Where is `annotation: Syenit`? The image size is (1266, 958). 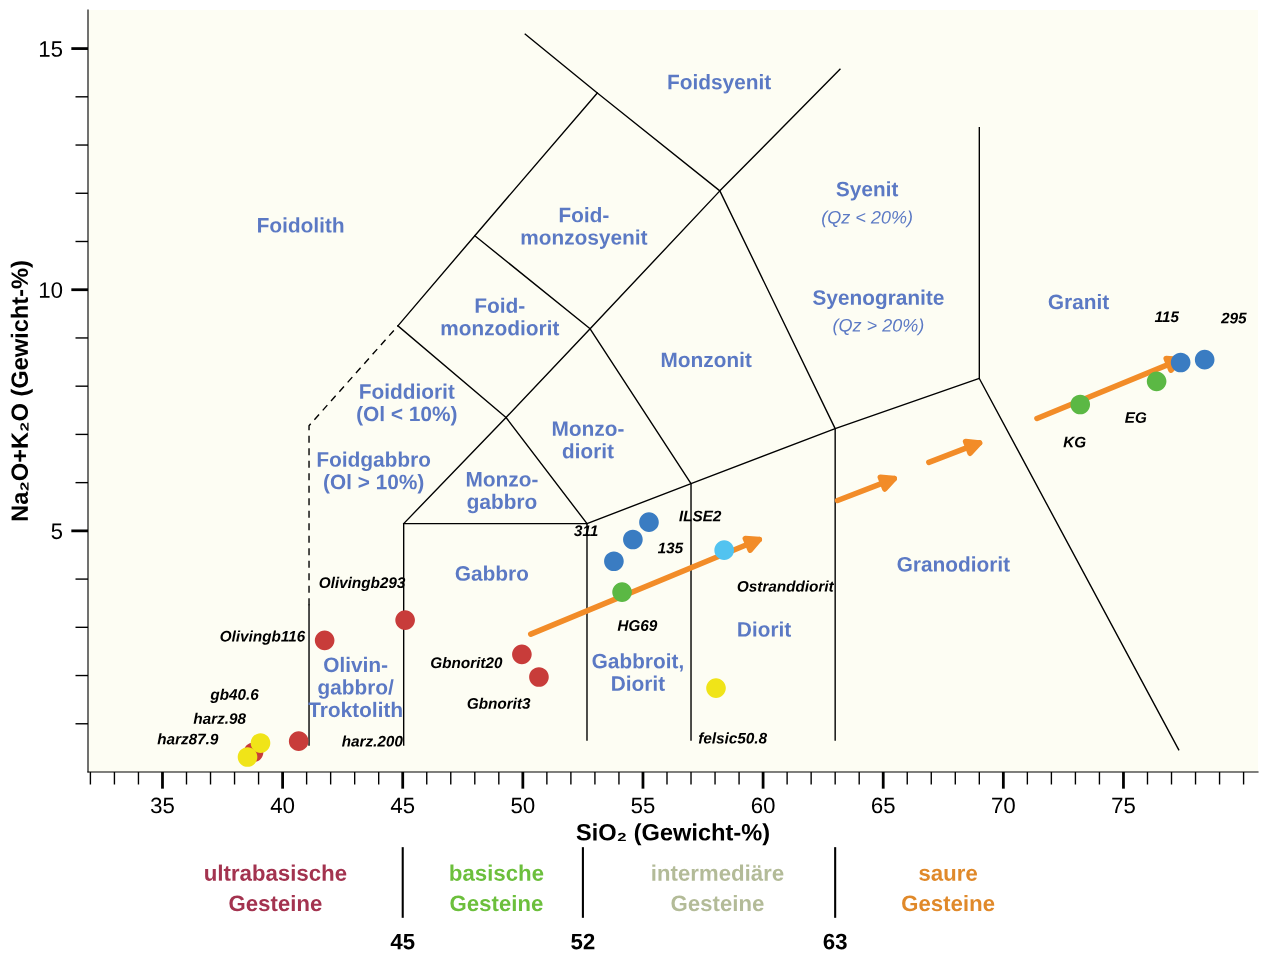
annotation: Syenit is located at coordinates (867, 191).